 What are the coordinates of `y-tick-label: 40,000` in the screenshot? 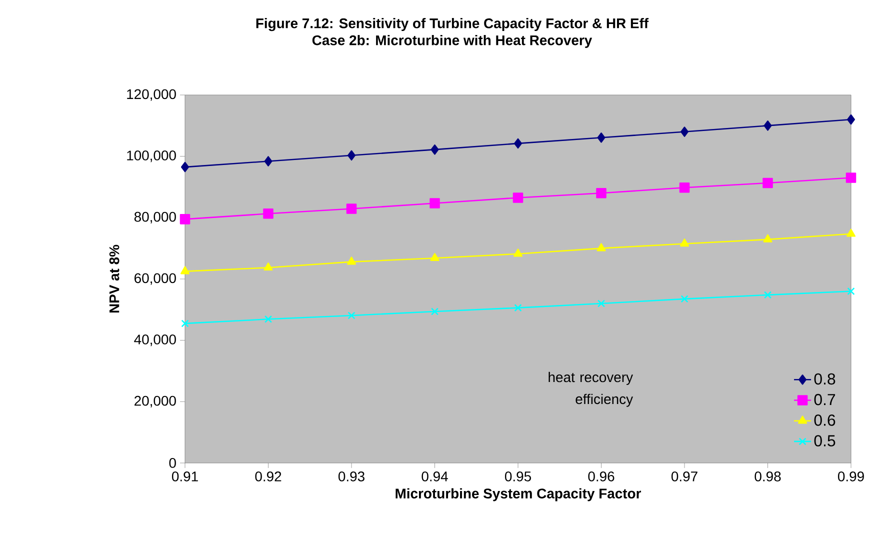 It's located at (155, 340).